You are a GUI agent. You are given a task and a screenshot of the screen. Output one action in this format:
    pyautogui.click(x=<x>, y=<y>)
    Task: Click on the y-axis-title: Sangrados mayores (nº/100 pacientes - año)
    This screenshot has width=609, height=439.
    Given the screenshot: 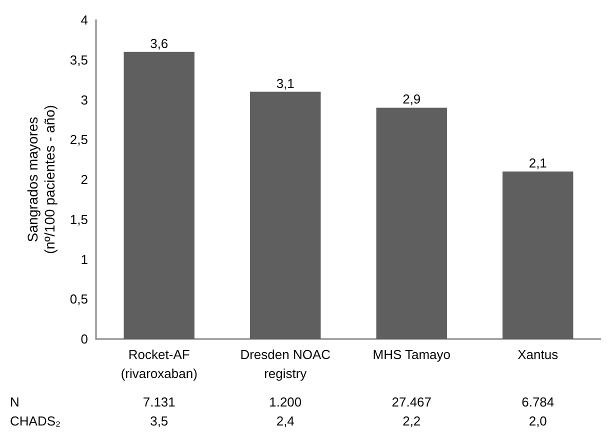 What is the action you would take?
    pyautogui.click(x=41, y=179)
    